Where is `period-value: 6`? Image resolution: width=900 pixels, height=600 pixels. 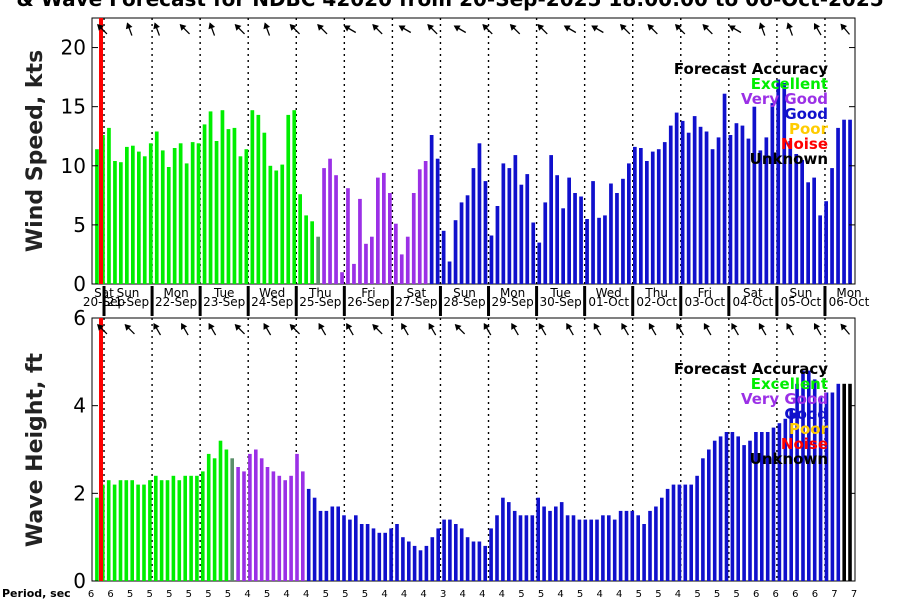
period-value: 6 is located at coordinates (815, 594).